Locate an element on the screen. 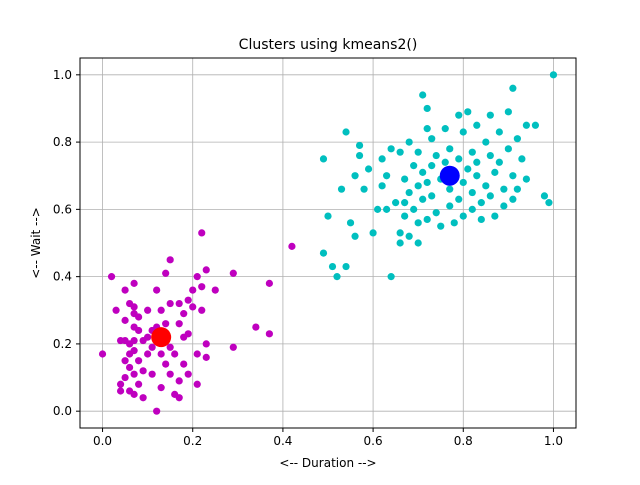 The width and height of the screenshot is (640, 485). x-axis-label: <-- Duration --> is located at coordinates (327, 463).